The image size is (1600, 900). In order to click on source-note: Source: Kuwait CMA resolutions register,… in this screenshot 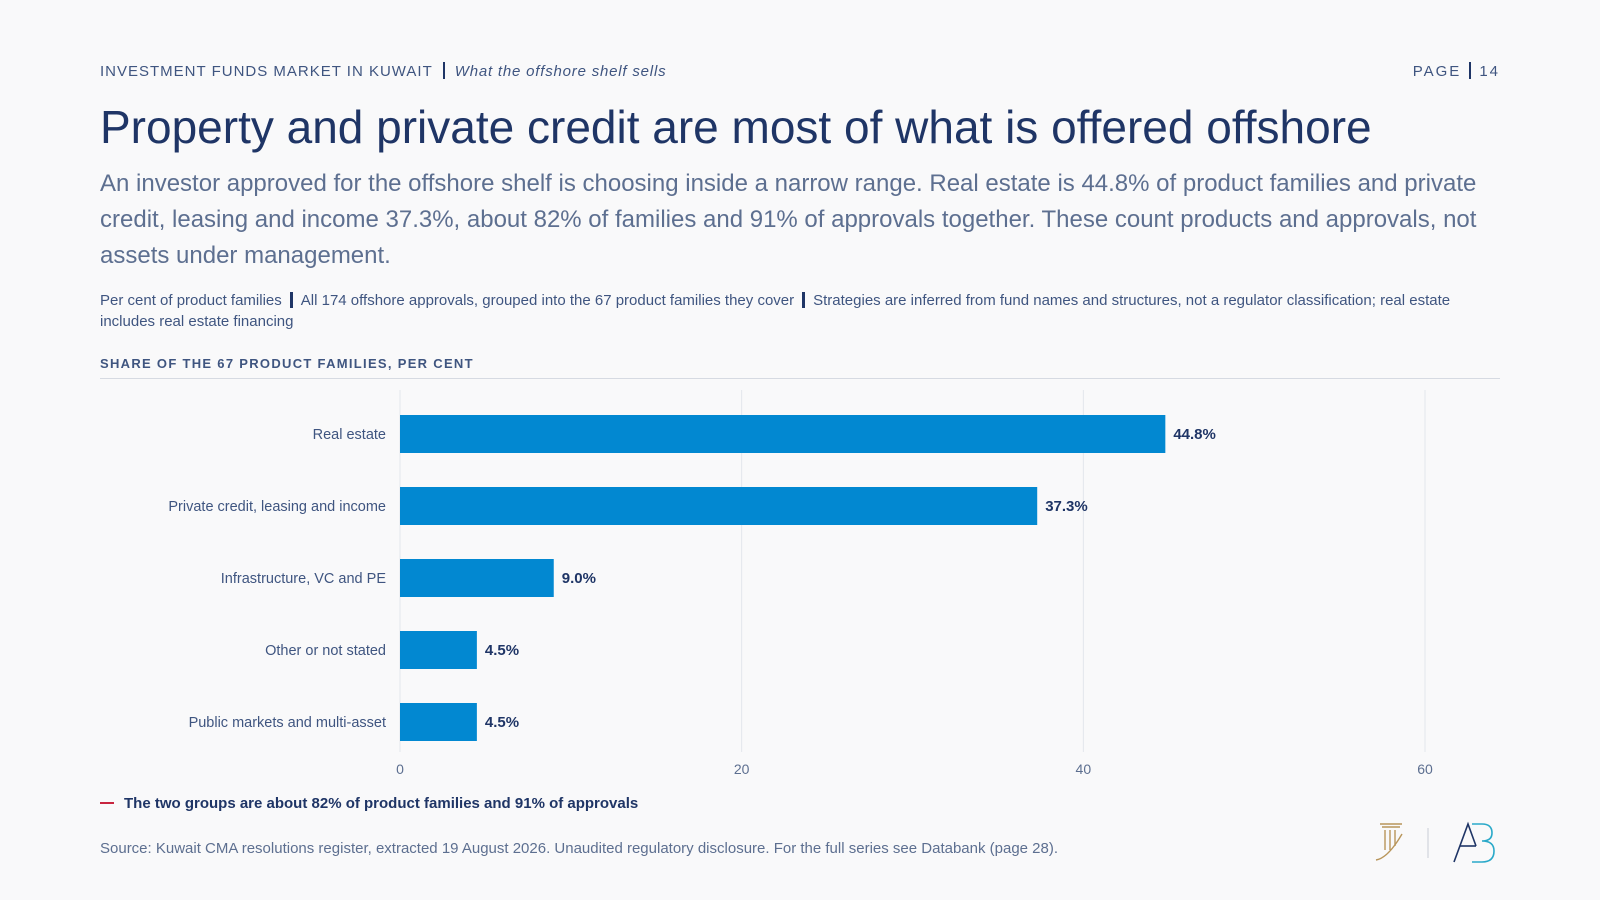, I will do `click(579, 848)`.